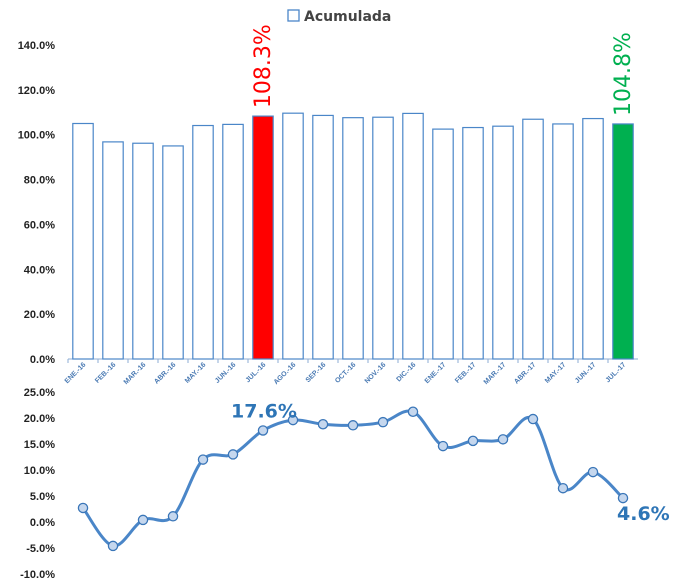  Describe the element at coordinates (616, 372) in the screenshot. I see `x-tick-label: JUL.-17` at that location.